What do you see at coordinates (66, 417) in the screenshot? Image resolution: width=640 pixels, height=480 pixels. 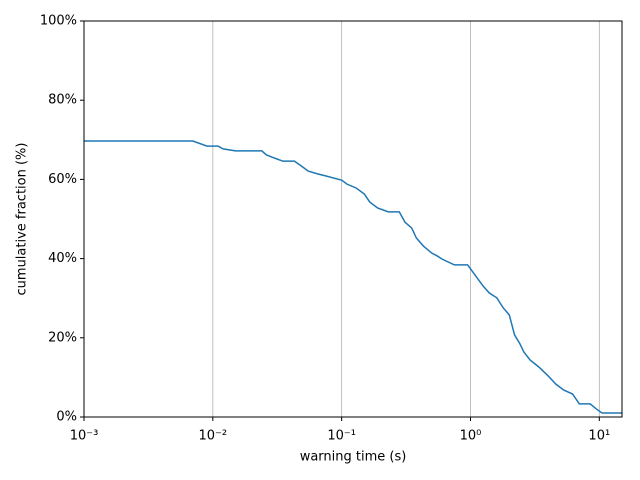 I see `y-tick-label: 0%` at bounding box center [66, 417].